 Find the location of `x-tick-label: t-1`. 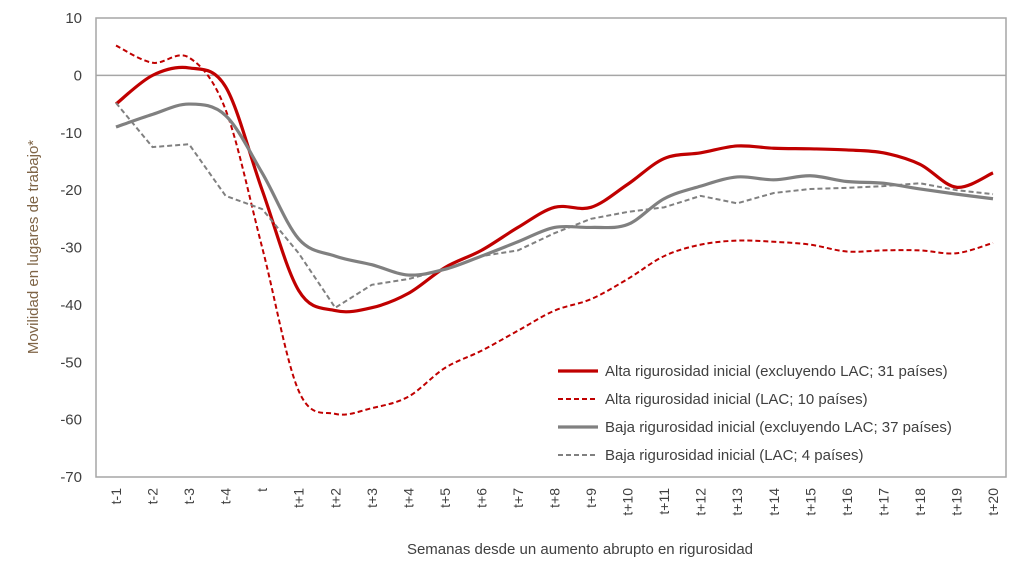

x-tick-label: t-1 is located at coordinates (116, 496).